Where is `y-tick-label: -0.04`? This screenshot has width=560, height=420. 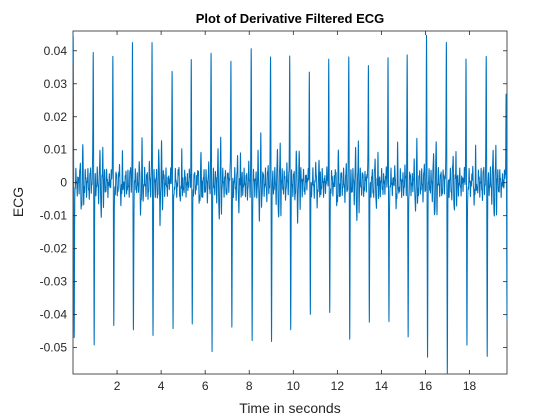 y-tick-label: -0.04 is located at coordinates (54, 315).